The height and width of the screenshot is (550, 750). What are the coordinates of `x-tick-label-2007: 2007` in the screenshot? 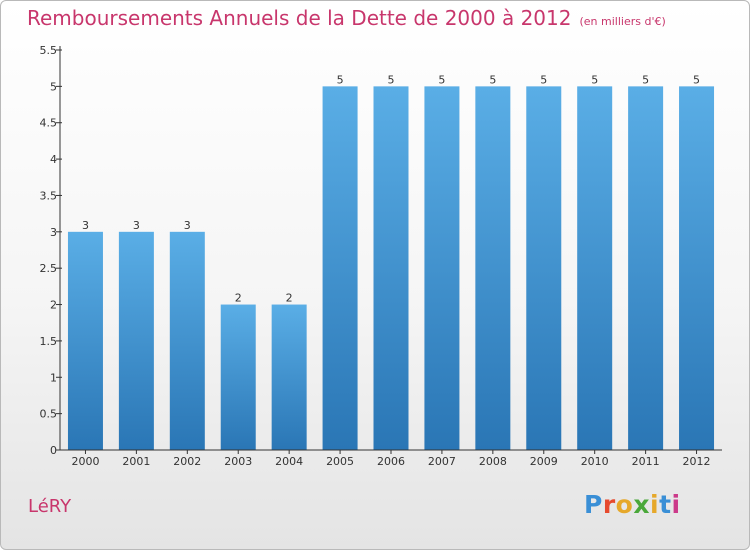 It's located at (442, 461).